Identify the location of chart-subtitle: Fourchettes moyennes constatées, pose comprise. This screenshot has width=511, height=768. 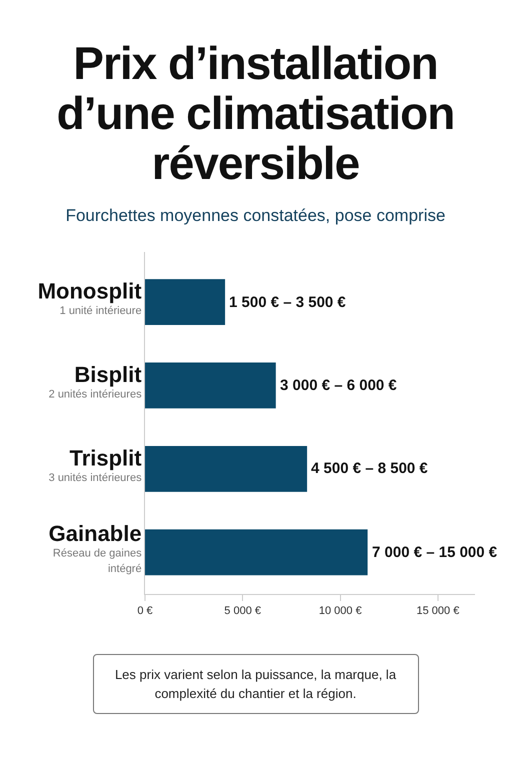
(255, 216).